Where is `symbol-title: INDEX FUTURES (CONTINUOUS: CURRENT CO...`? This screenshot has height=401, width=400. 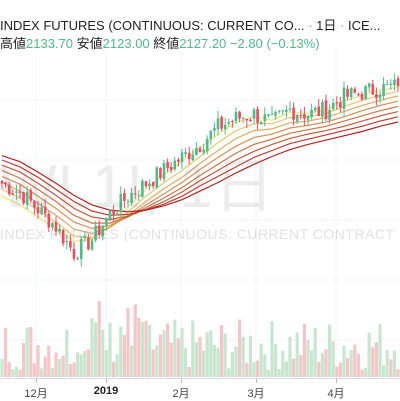
symbol-title: INDEX FUTURES (CONTINUOUS: CURRENT CO... is located at coordinates (152, 25).